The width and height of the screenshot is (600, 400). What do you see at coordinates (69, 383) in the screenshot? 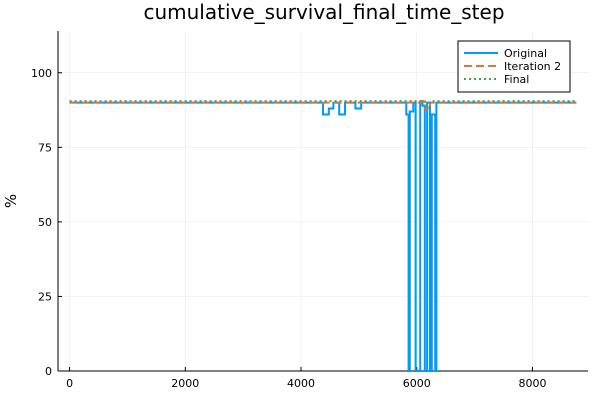
I see `x-tick-label: 0` at bounding box center [69, 383].